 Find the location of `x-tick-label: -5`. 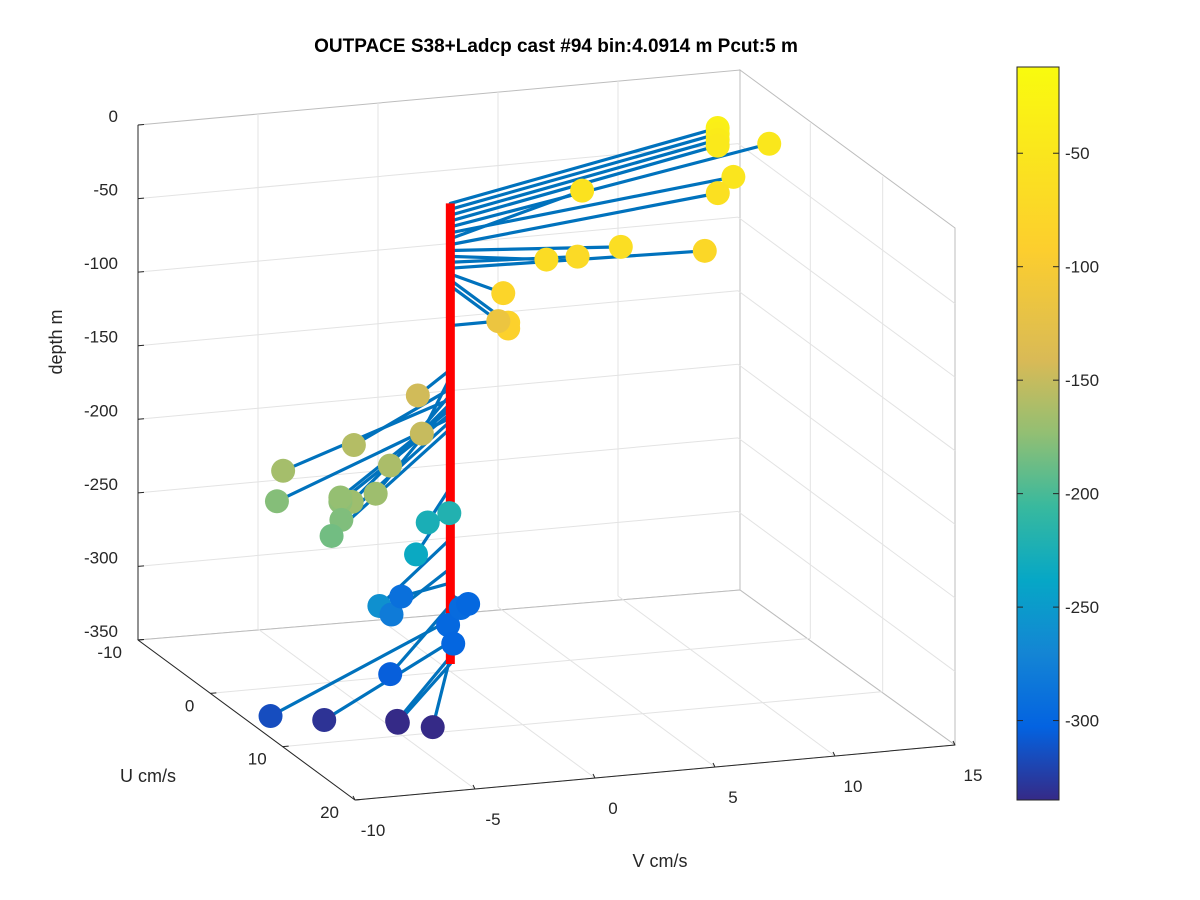

x-tick-label: -5 is located at coordinates (492, 819).